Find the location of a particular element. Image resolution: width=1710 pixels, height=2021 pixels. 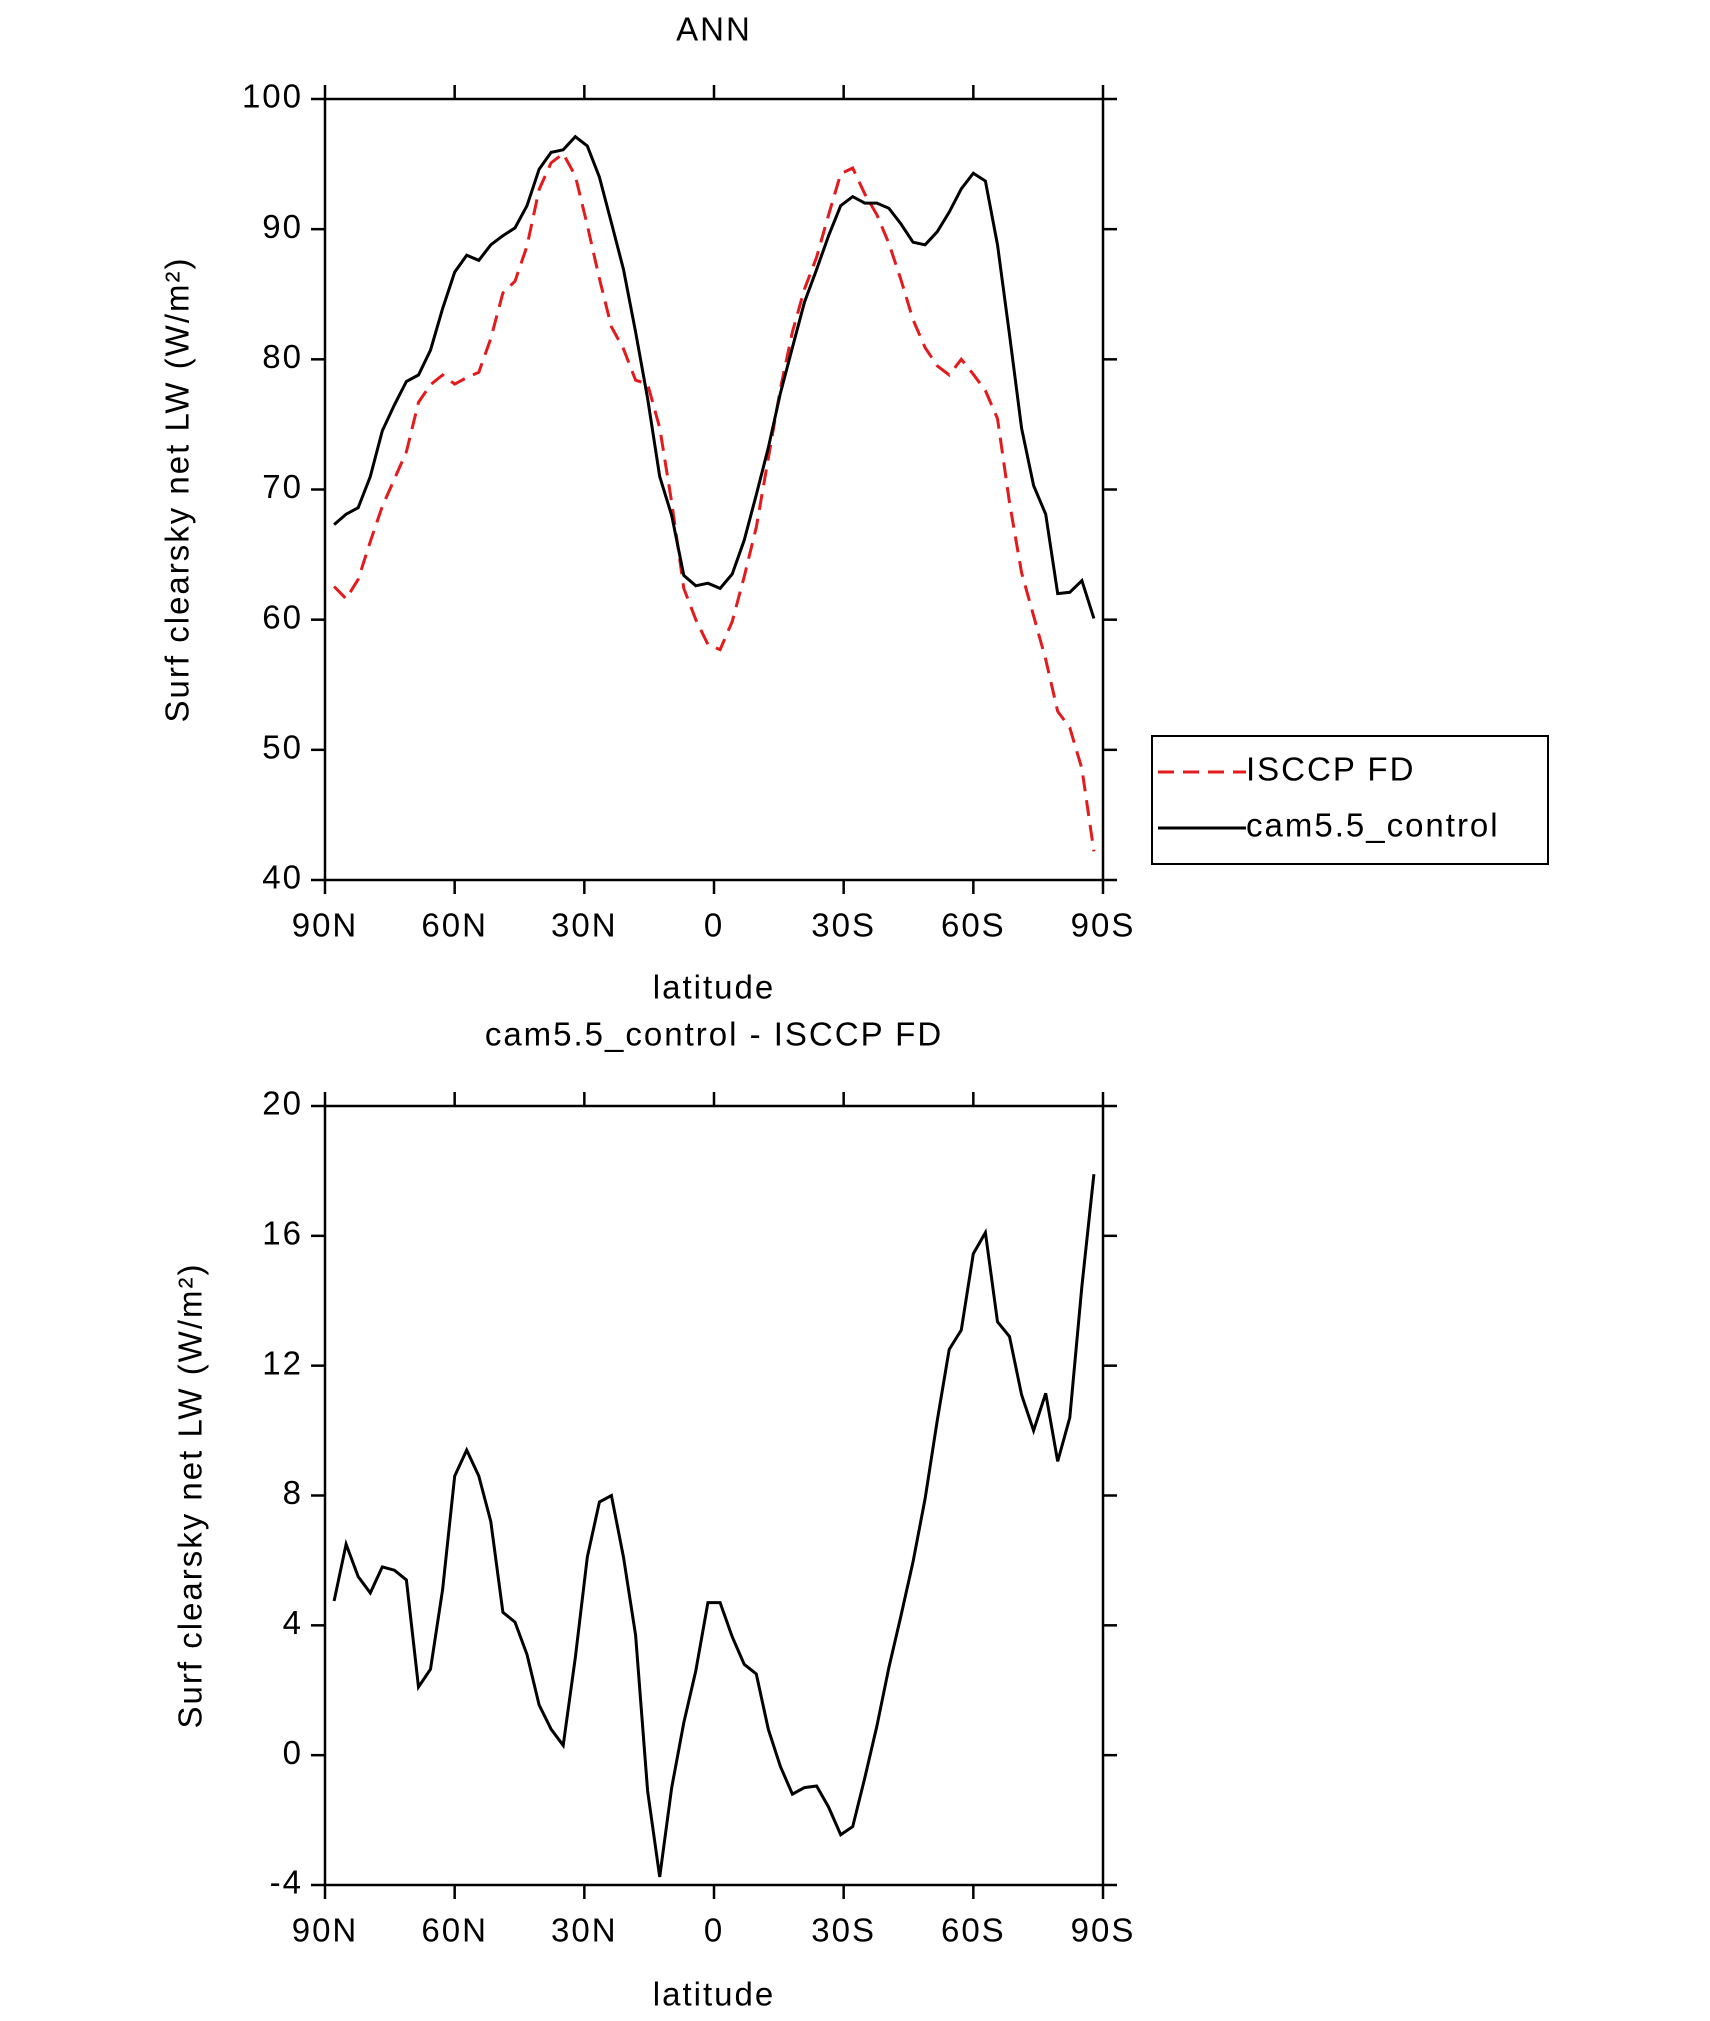

y-tick-label: 12 is located at coordinates (282, 1362).